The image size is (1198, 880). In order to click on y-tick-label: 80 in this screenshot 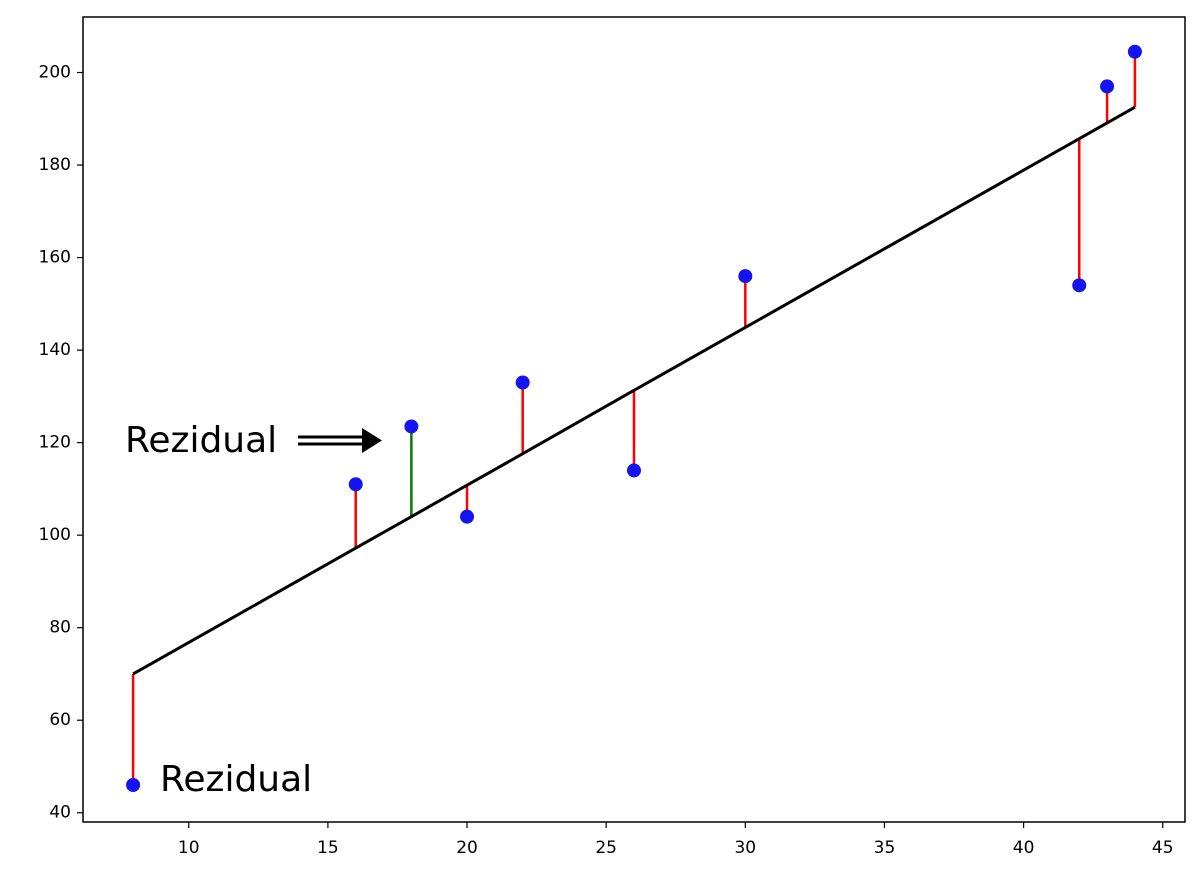, I will do `click(60, 628)`.